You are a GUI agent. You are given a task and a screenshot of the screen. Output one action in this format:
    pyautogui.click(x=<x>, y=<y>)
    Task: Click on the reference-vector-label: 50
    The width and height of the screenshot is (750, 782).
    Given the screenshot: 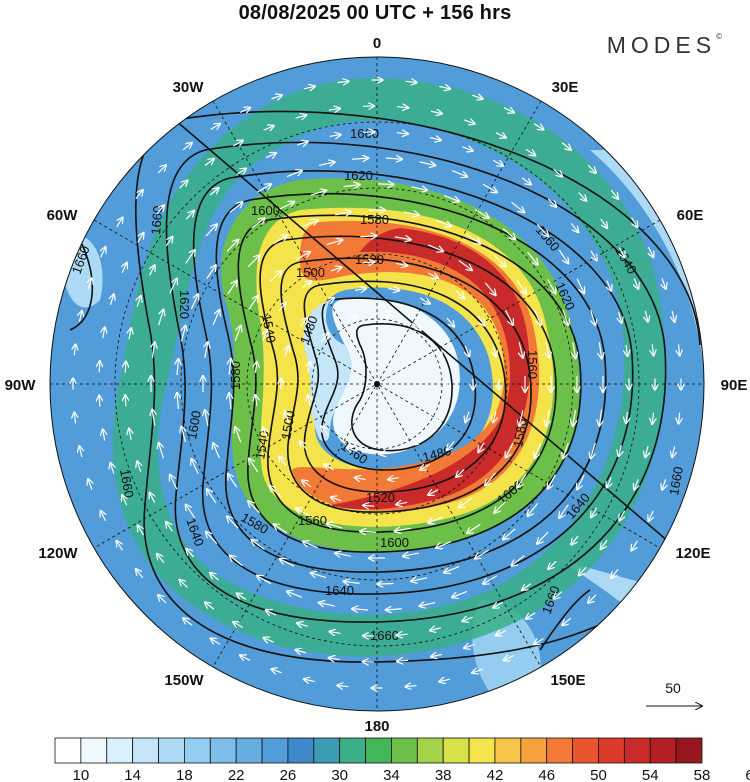 What is the action you would take?
    pyautogui.click(x=673, y=688)
    